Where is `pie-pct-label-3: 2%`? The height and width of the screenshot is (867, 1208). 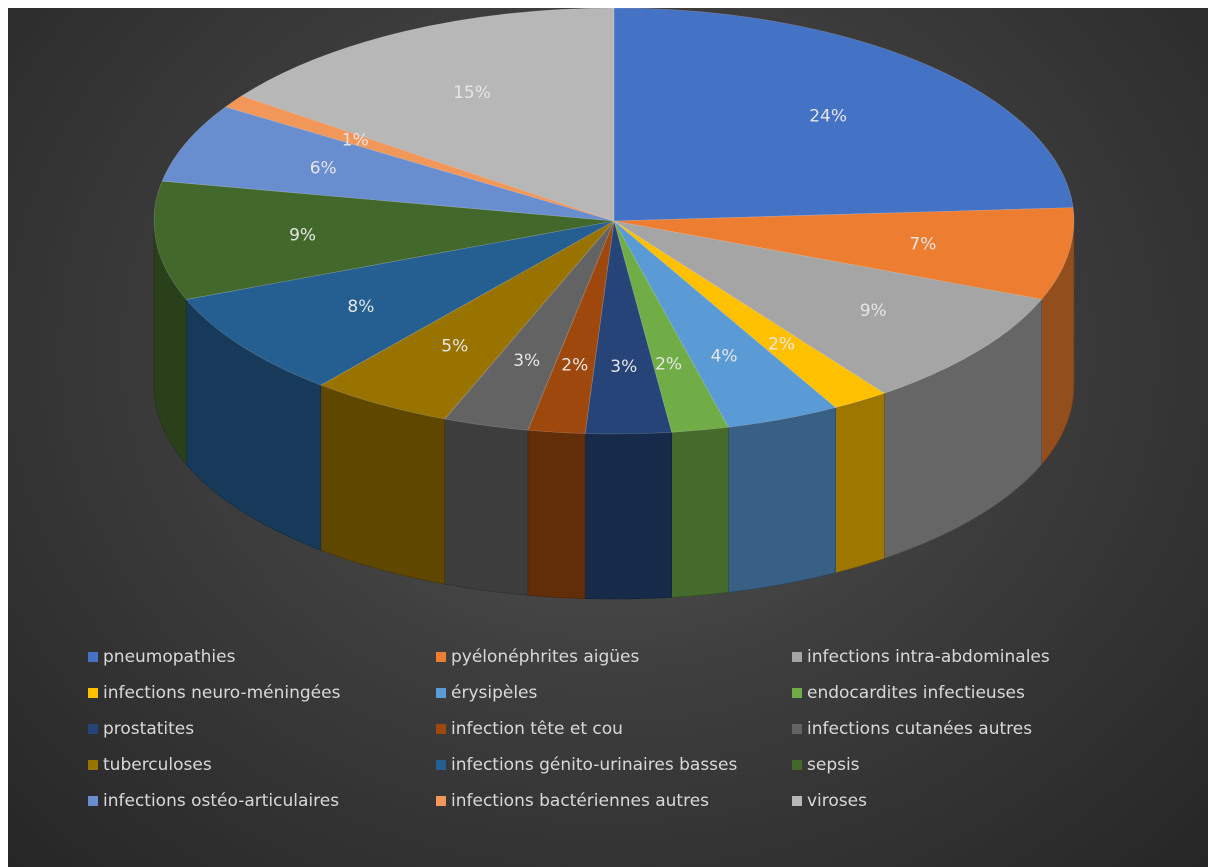
pie-pct-label-3: 2% is located at coordinates (781, 344).